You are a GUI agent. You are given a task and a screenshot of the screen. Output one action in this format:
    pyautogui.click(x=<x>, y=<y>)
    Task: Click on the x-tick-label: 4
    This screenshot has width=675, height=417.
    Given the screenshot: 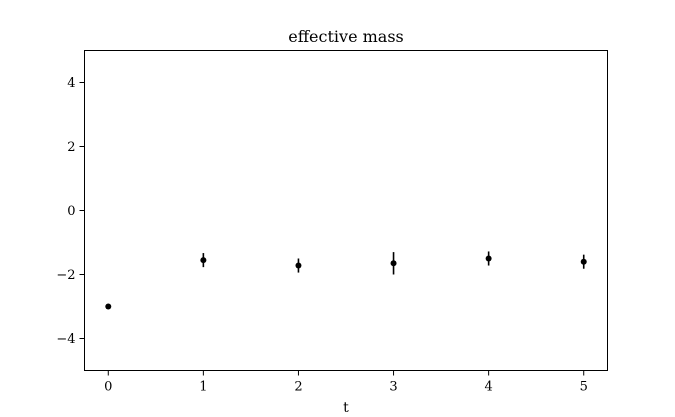 What is the action you would take?
    pyautogui.click(x=488, y=387)
    